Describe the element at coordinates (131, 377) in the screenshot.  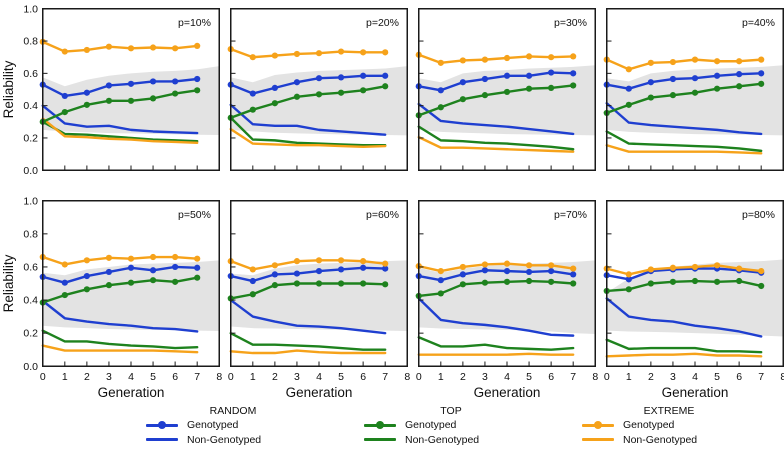
I see `x-tick-label: 4` at that location.